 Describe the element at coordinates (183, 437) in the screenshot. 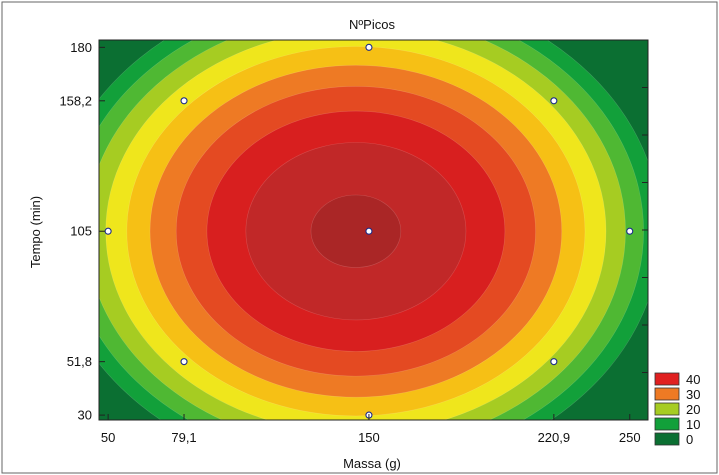

I see `x-tick-label: 79,1` at that location.